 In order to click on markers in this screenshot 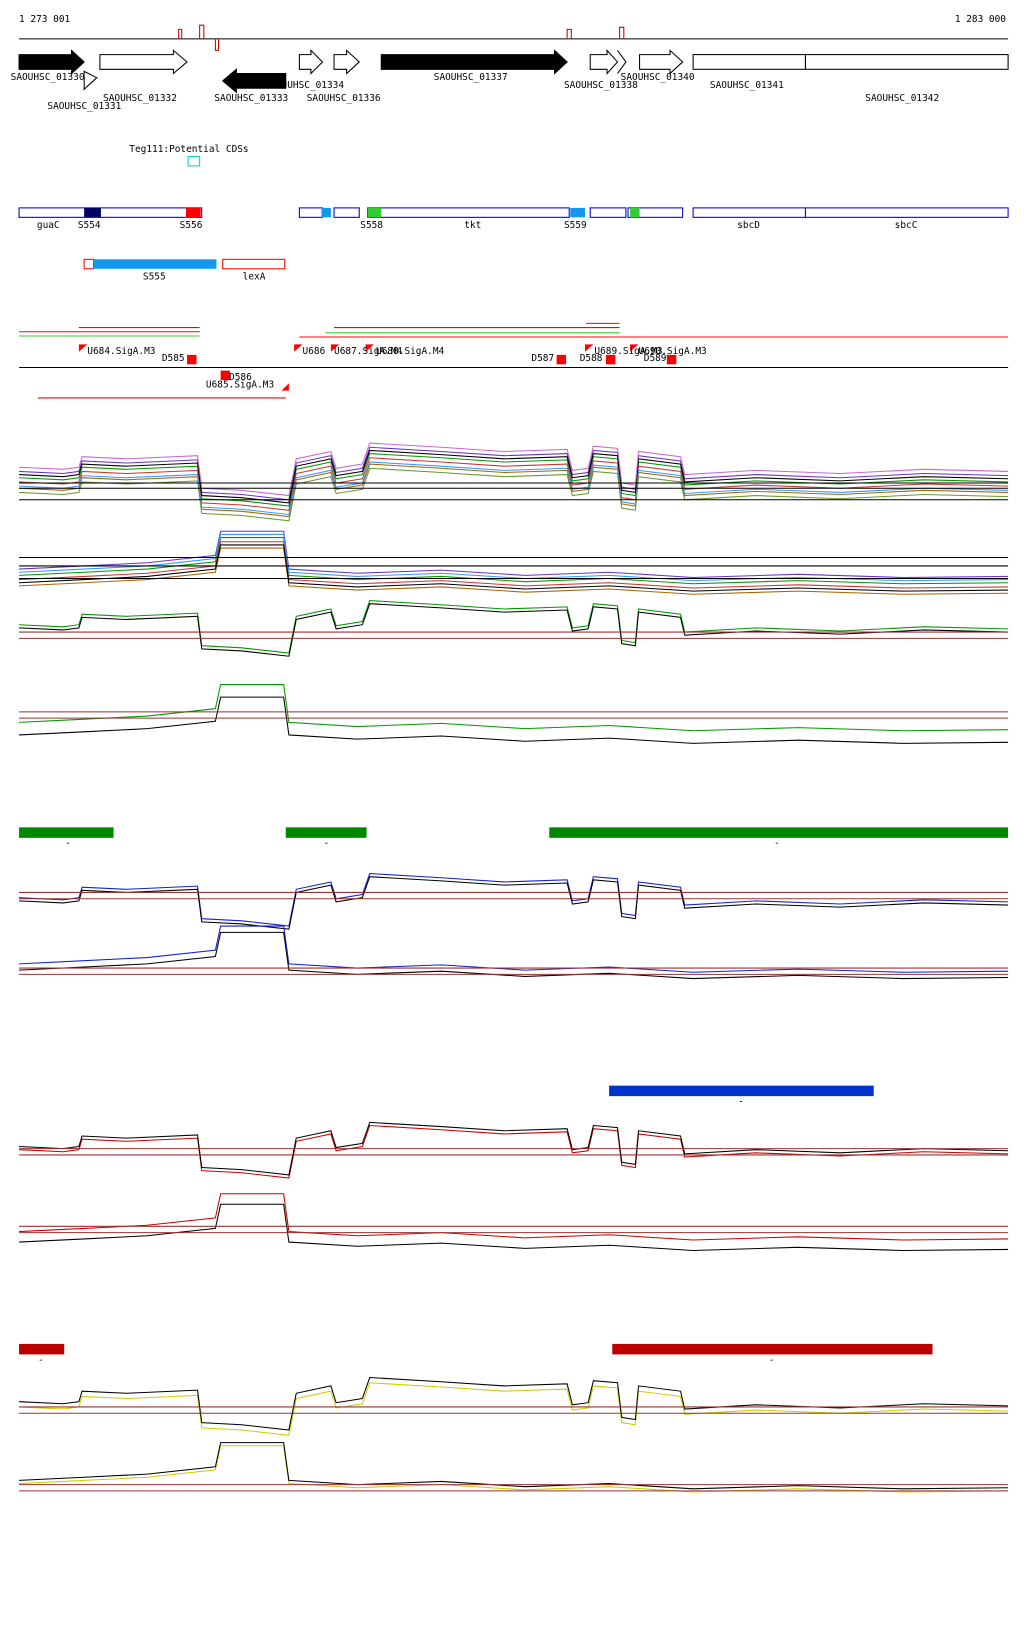, I will do `click(401, 37)`.